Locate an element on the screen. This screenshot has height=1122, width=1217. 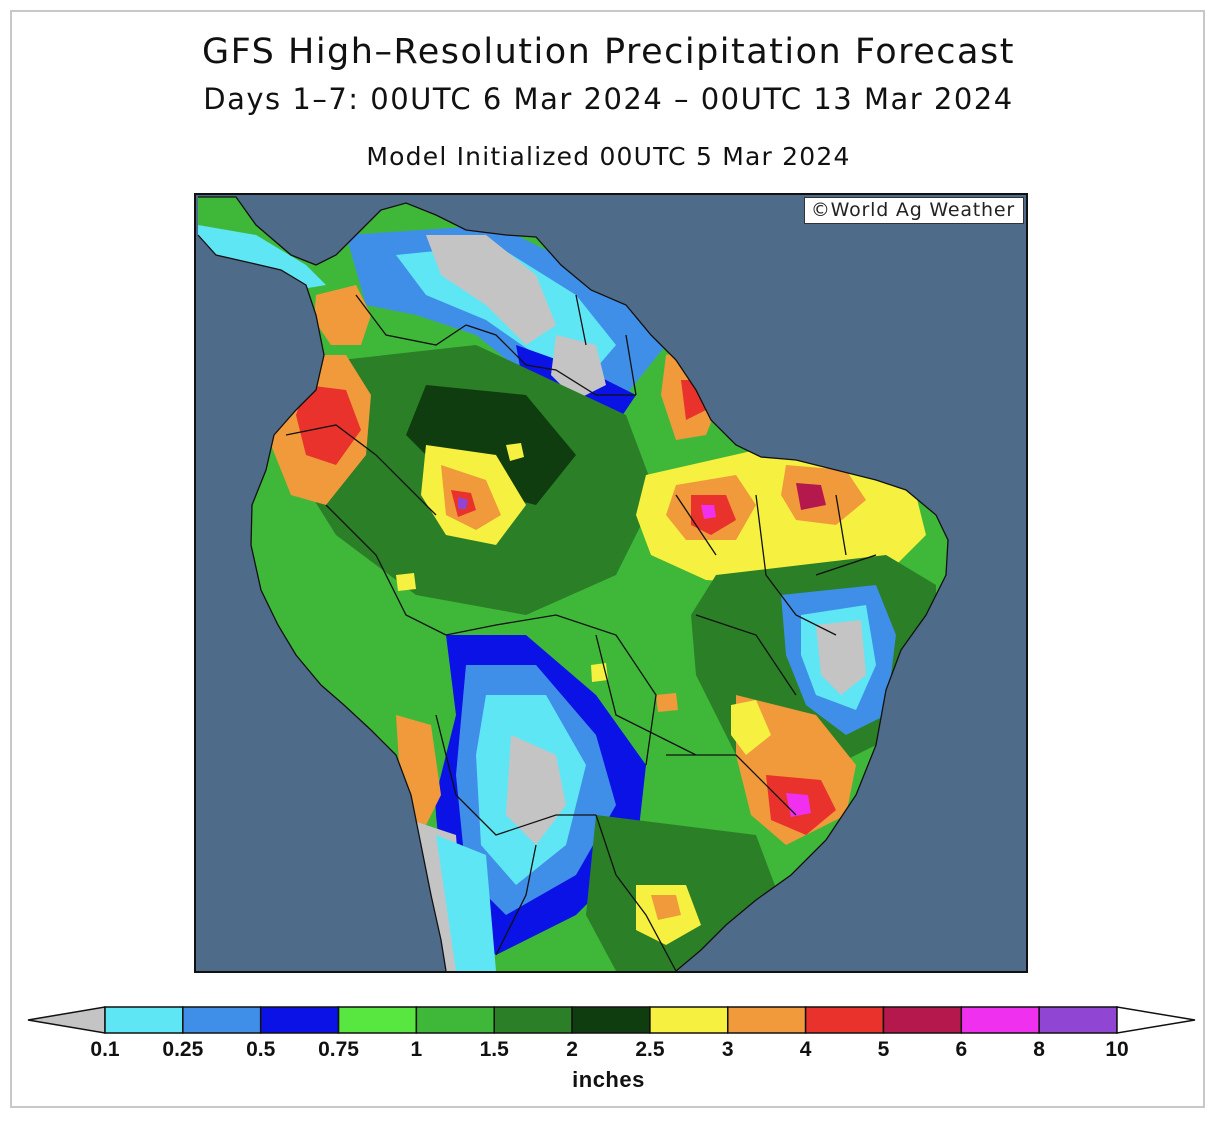
colorbar-tick-label: 2 is located at coordinates (572, 1049).